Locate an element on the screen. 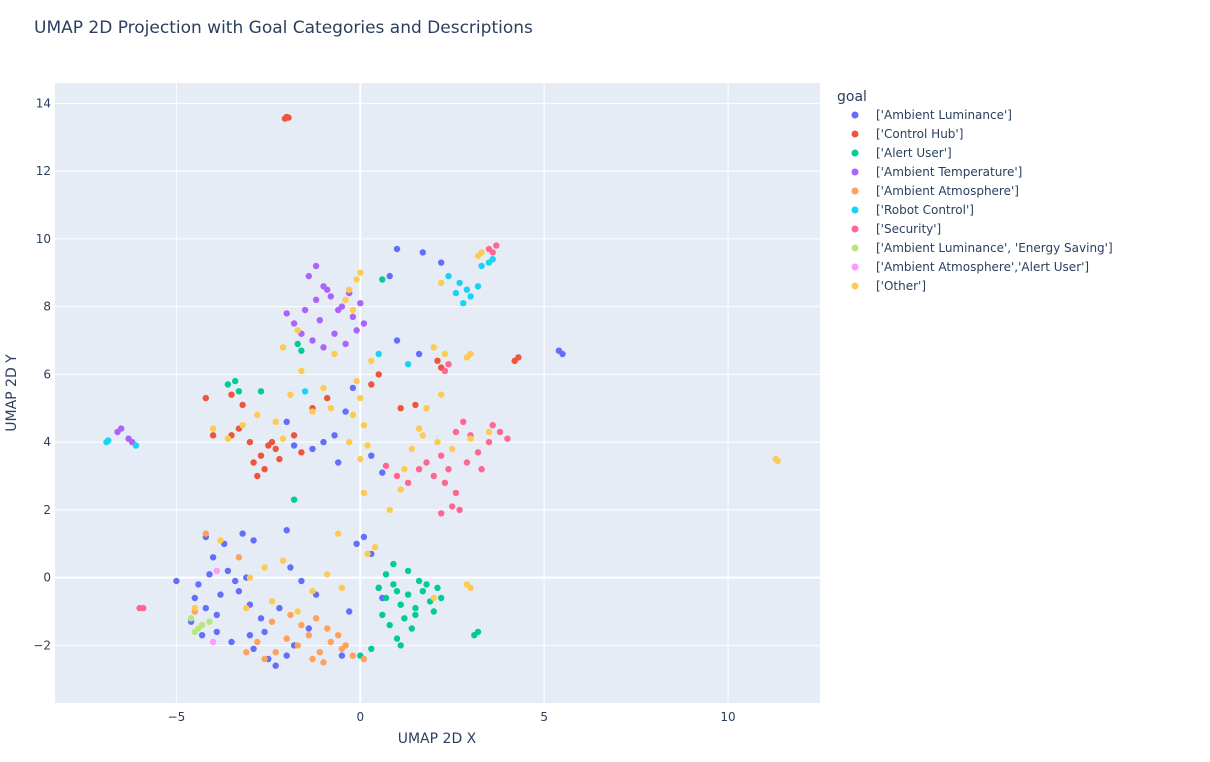 The image size is (1210, 762). legend-label: ['Ambient Luminance'] is located at coordinates (944, 115).